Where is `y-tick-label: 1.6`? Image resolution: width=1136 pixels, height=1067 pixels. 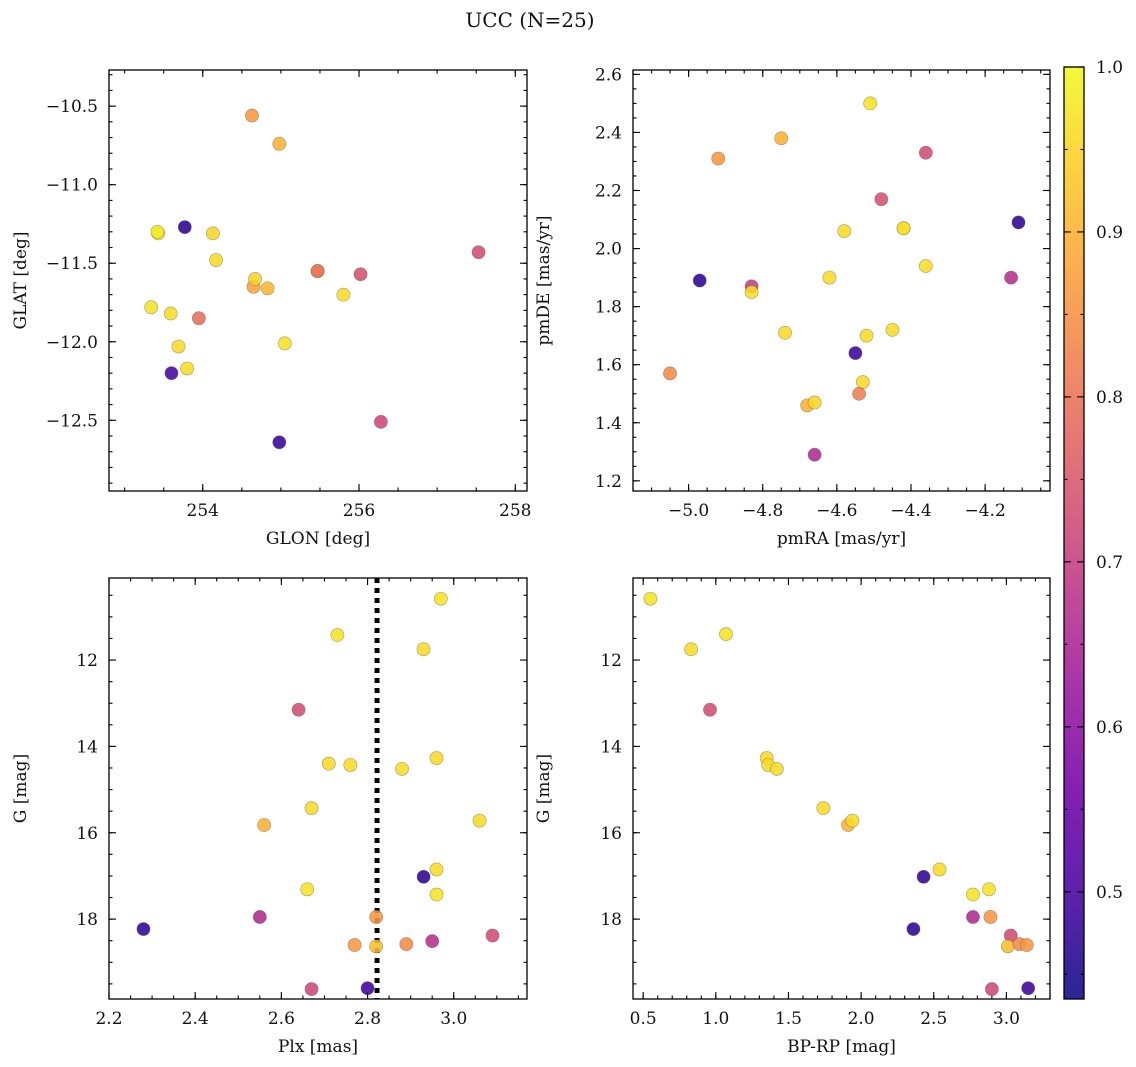
y-tick-label: 1.6 is located at coordinates (608, 366).